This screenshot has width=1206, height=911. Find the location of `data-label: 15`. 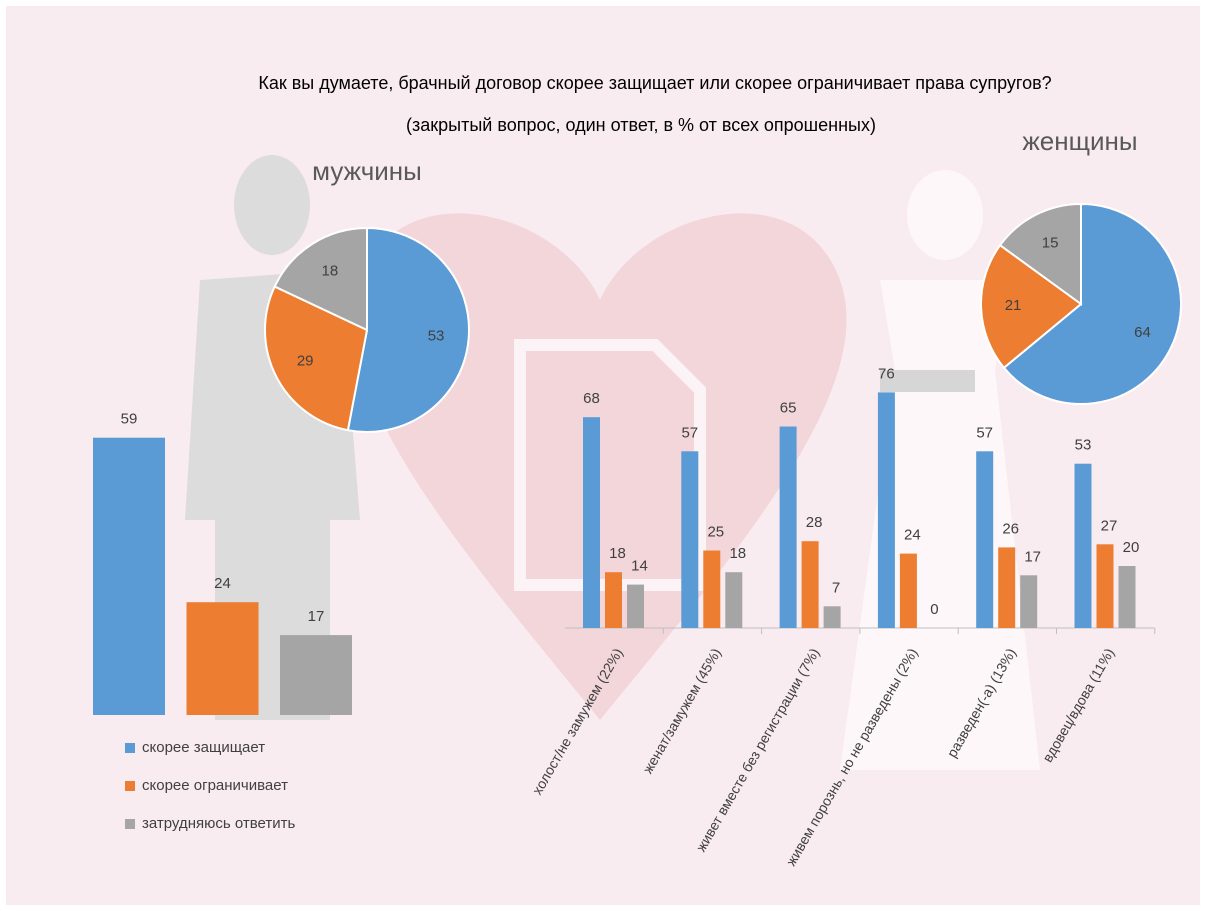

data-label: 15 is located at coordinates (1050, 242).